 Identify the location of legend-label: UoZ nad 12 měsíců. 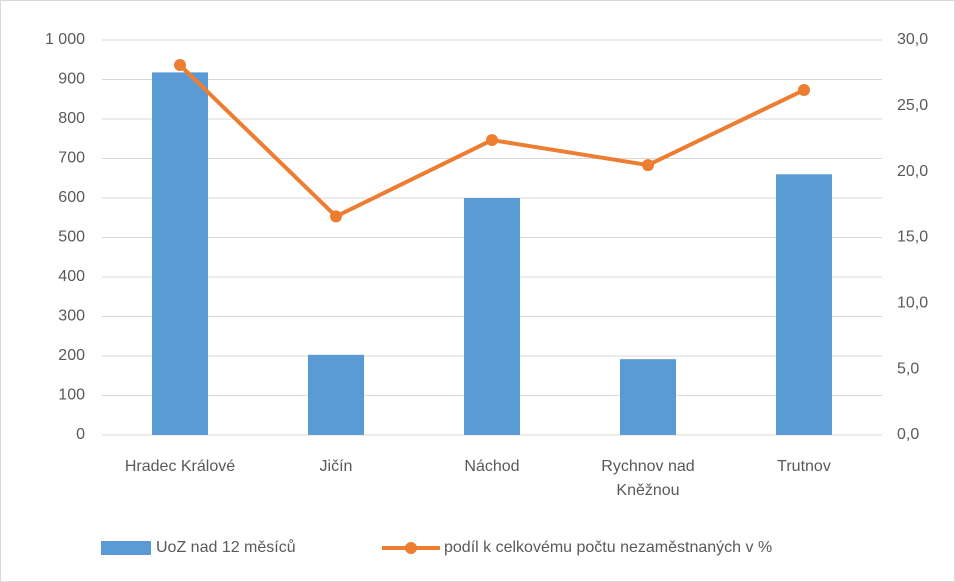
(226, 547).